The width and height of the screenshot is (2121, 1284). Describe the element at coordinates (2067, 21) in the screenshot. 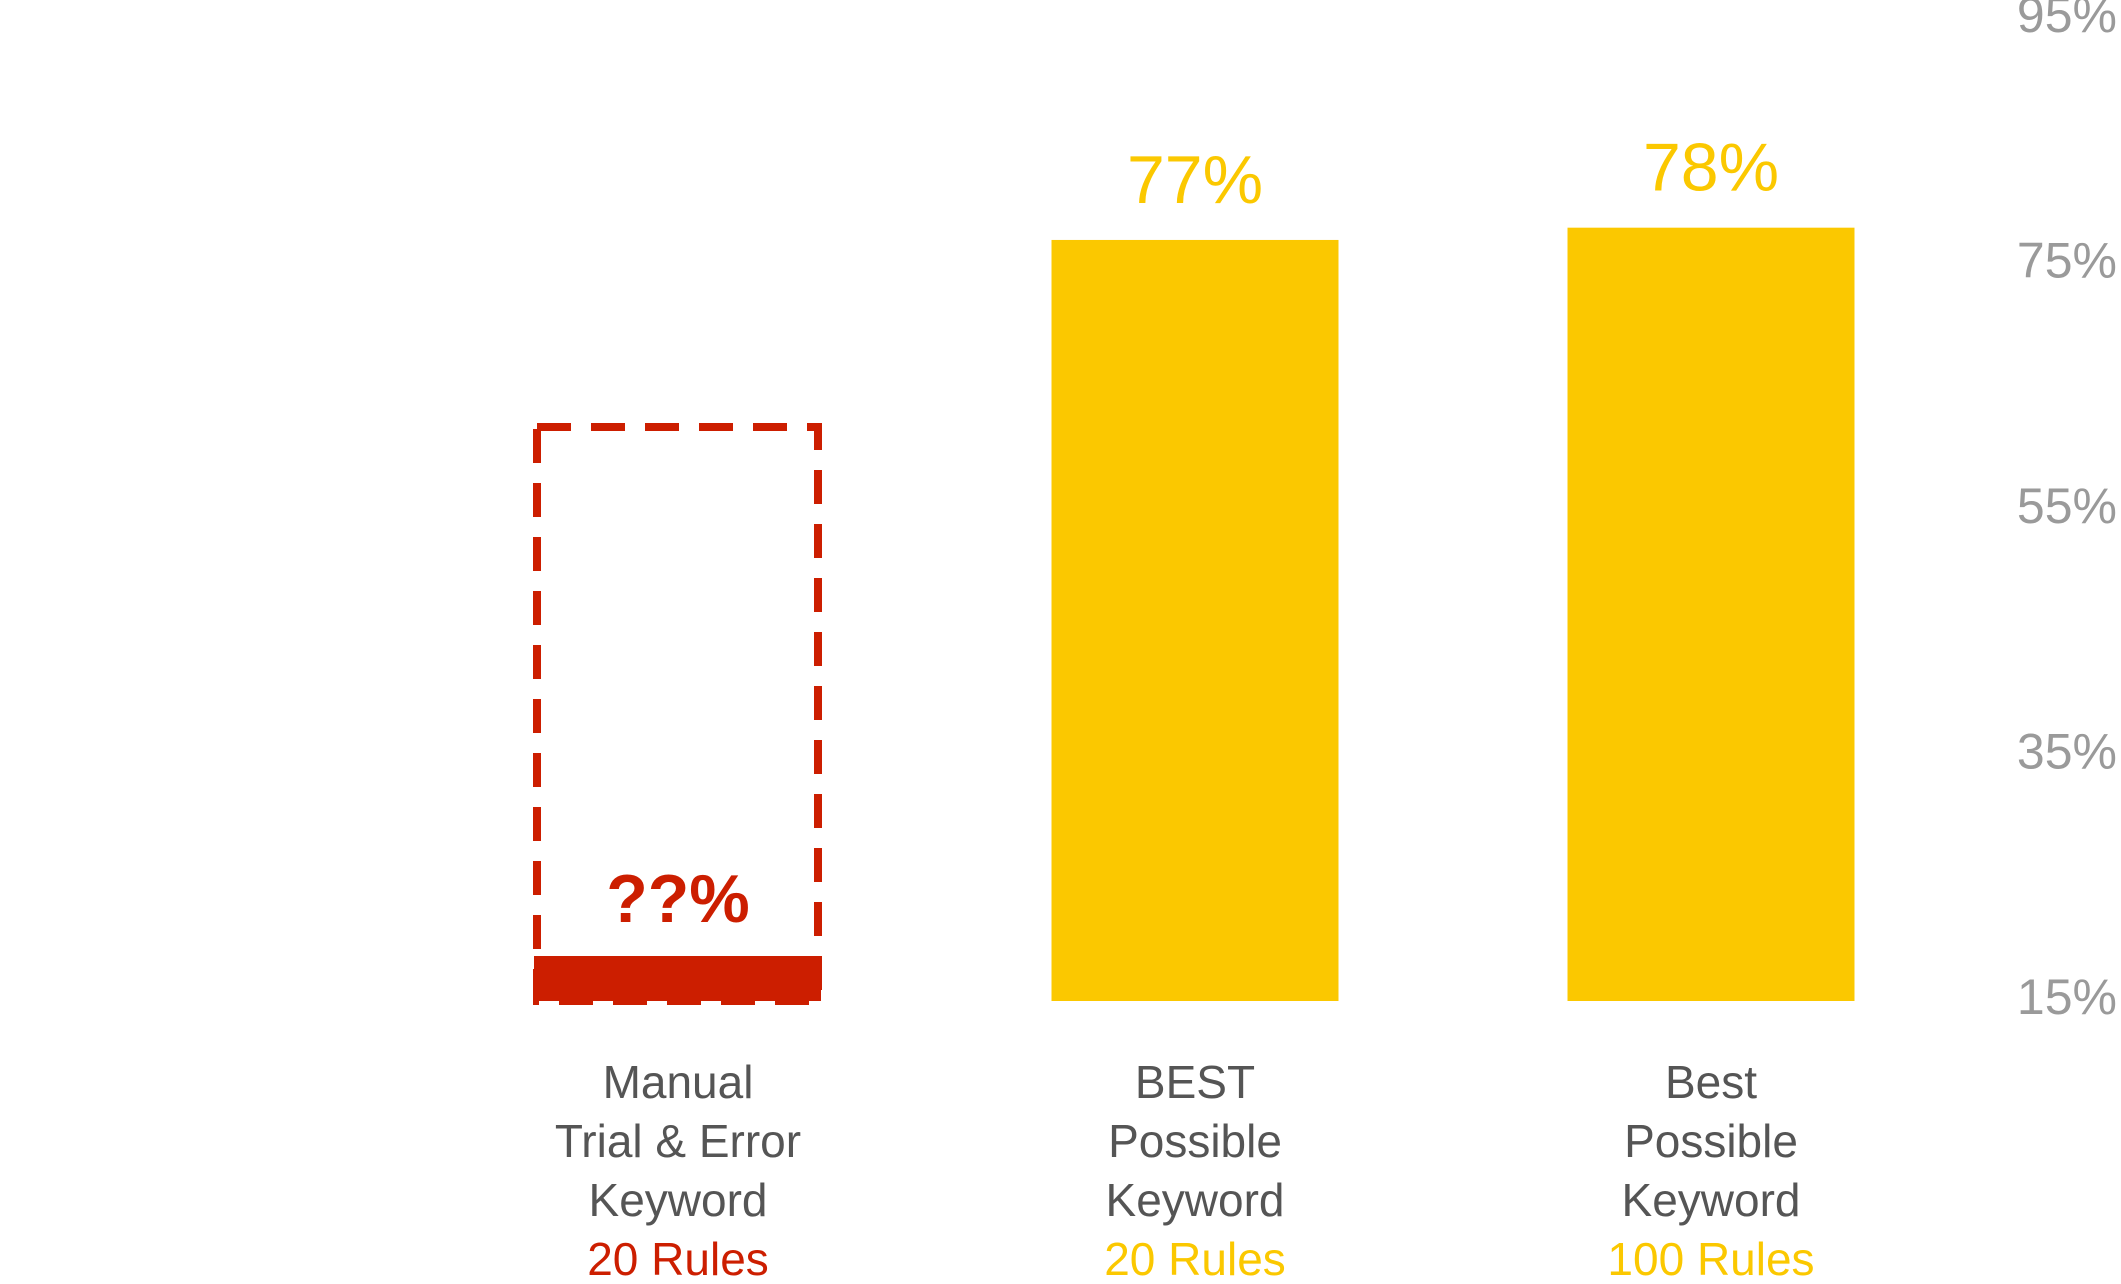

I see `y-tick-label: 95%` at that location.